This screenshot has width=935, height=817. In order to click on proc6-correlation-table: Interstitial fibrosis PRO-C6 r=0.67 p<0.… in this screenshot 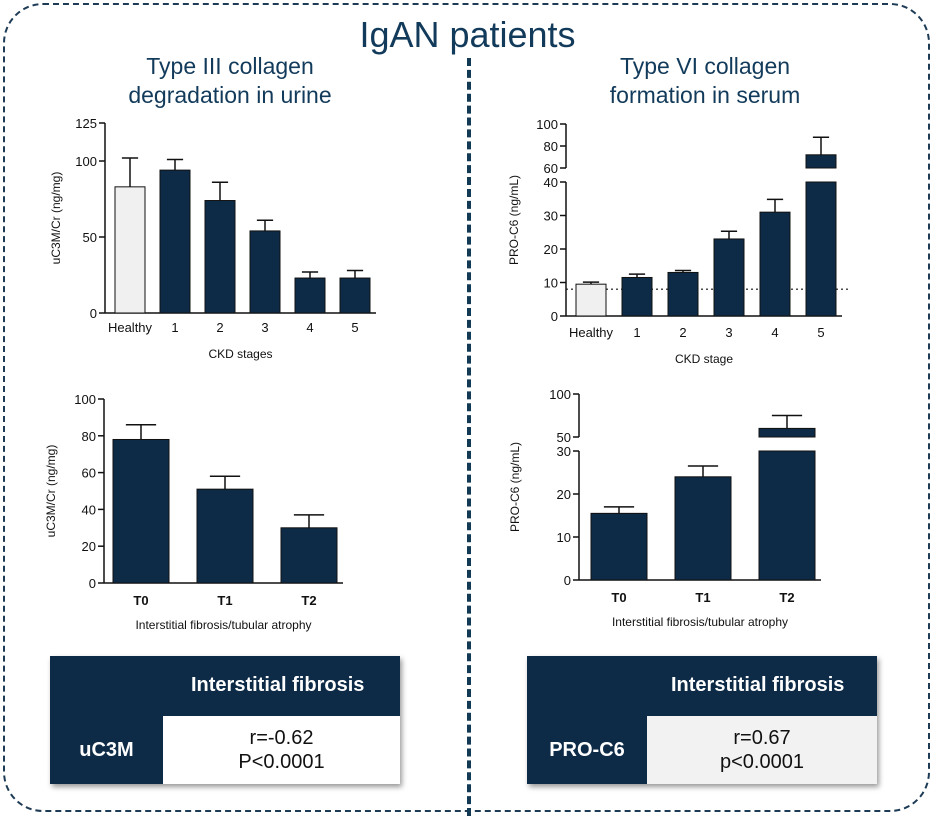, I will do `click(702, 720)`.